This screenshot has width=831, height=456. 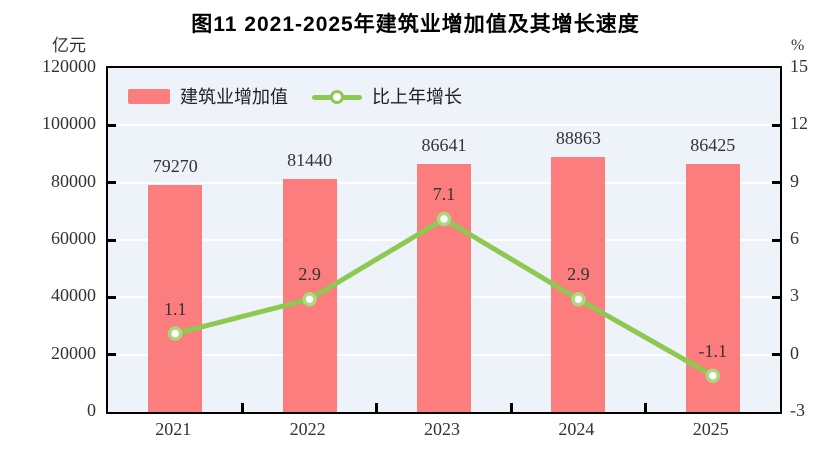 I want to click on right-axis-tick-label: 3, so click(x=794, y=295).